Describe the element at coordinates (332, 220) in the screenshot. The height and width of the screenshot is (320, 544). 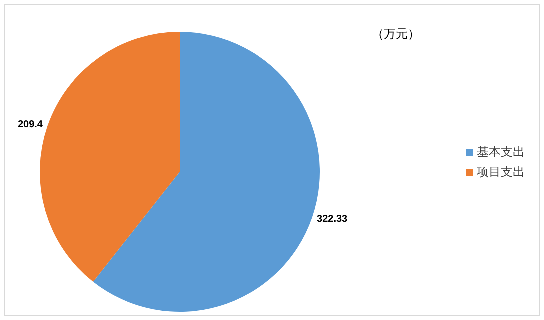
I see `data-label: 322.33` at that location.